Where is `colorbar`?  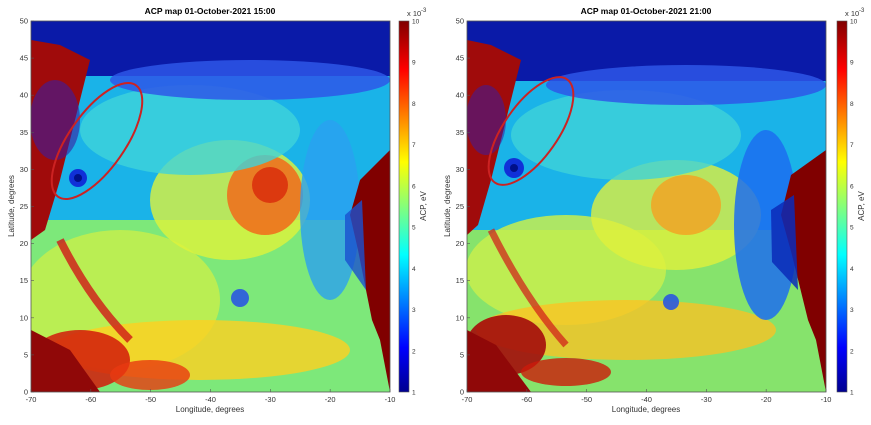 colorbar is located at coordinates (842, 206).